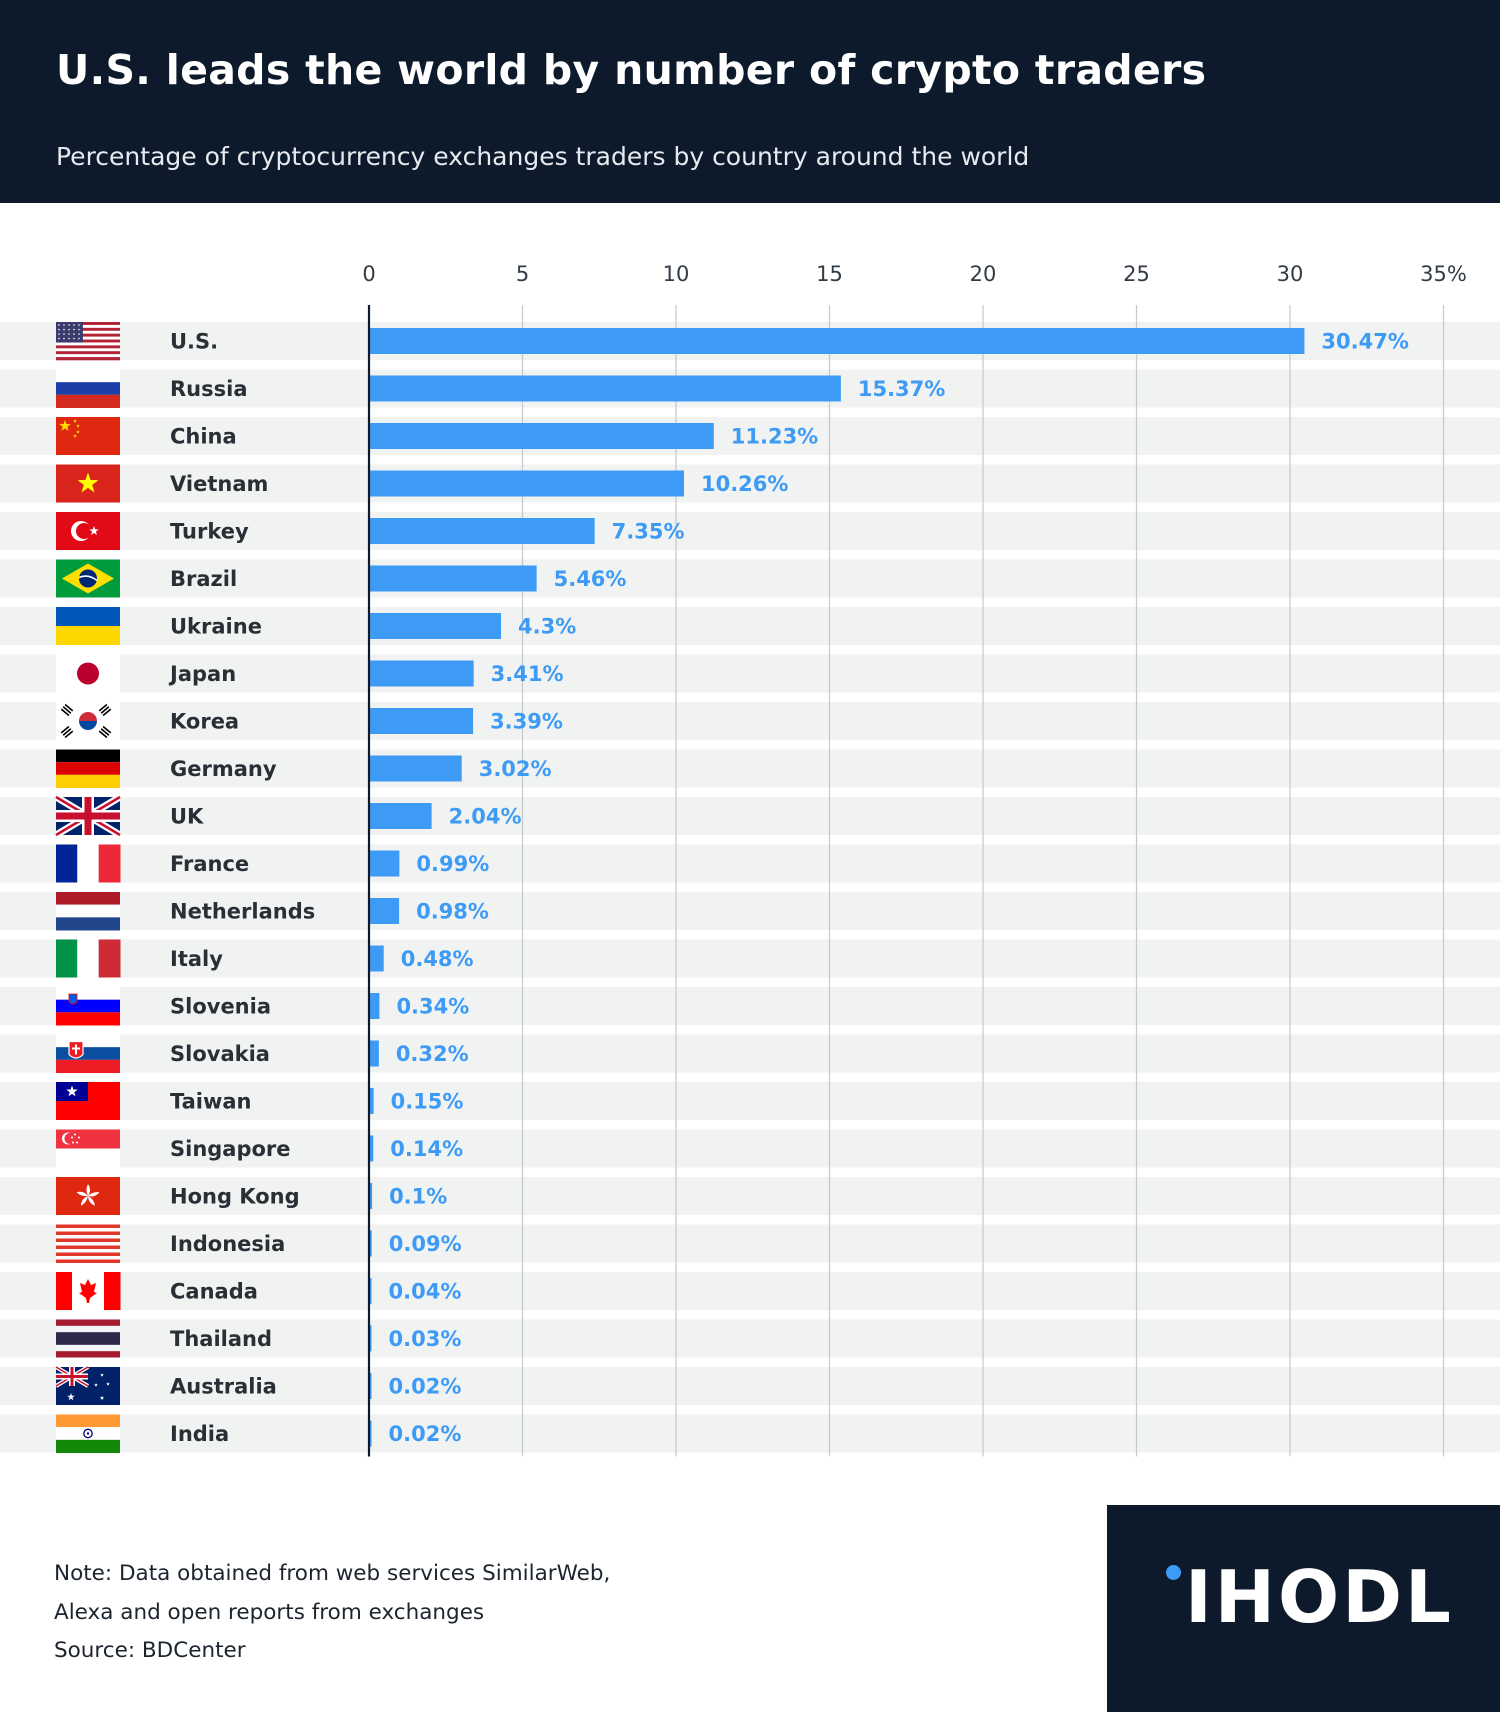 This screenshot has height=1712, width=1500. What do you see at coordinates (211, 1102) in the screenshot?
I see `country-label: Taiwan` at bounding box center [211, 1102].